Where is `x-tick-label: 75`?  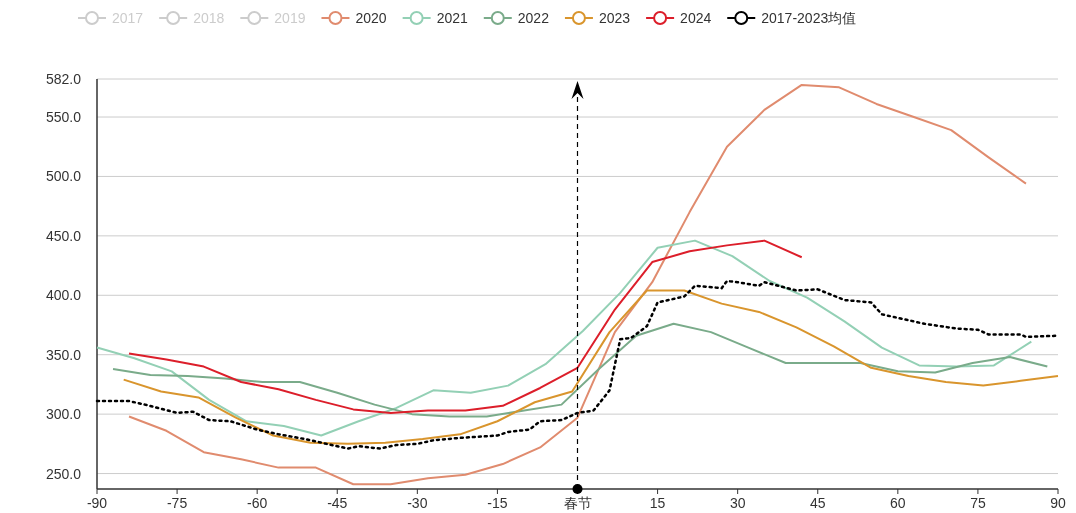 x-tick-label: 75 is located at coordinates (978, 503).